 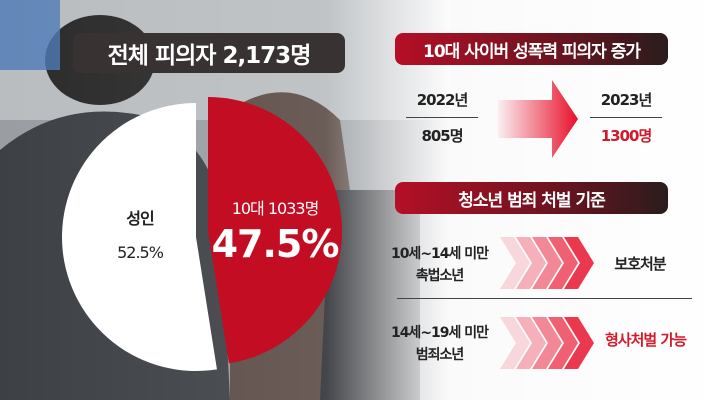 I want to click on pie-slice-teen, so click(x=275, y=230).